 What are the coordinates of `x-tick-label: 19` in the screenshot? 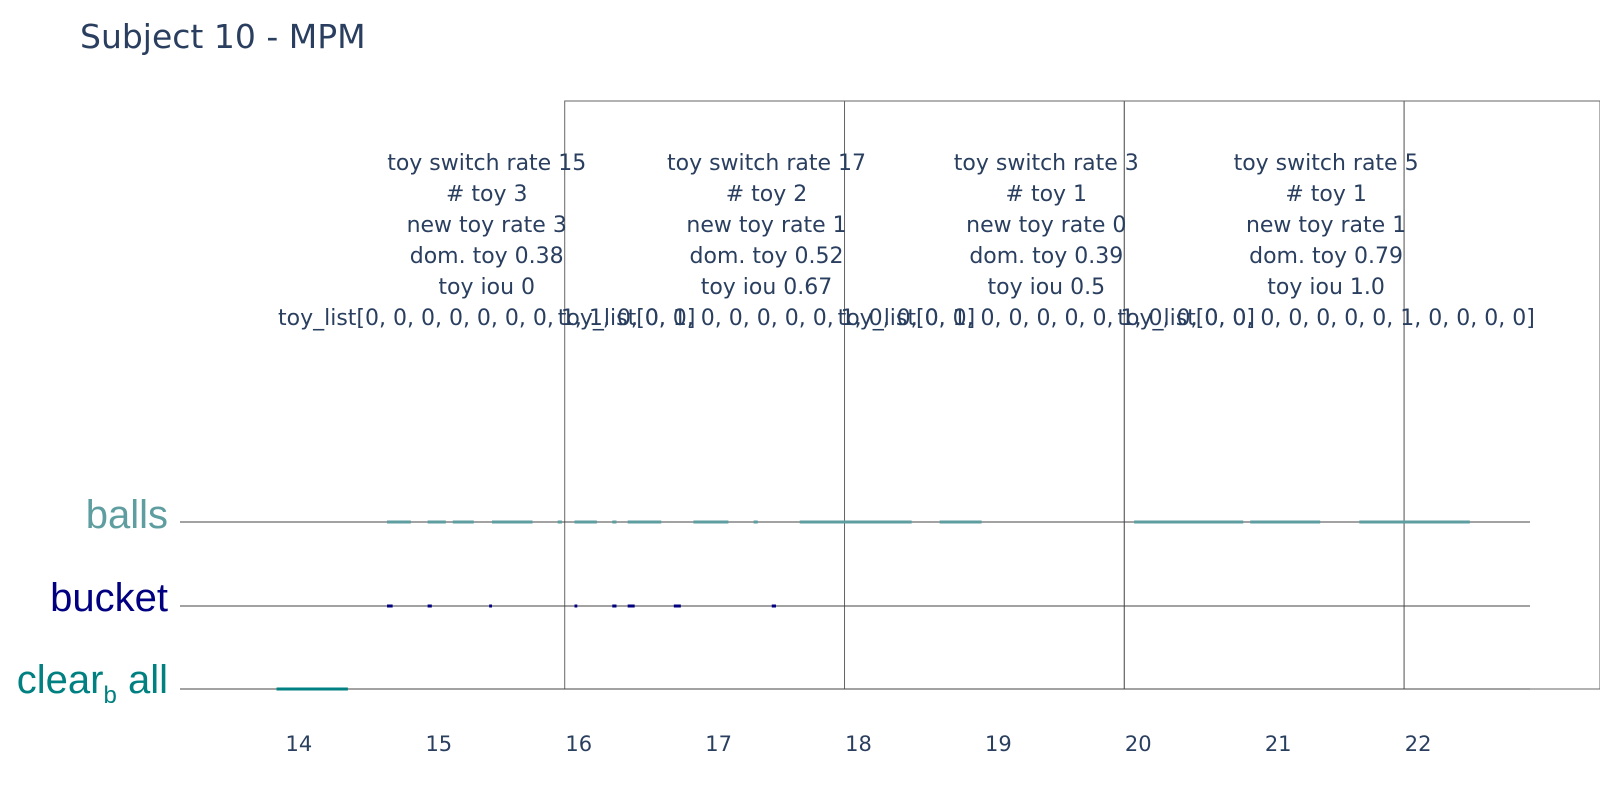 It's located at (998, 744).